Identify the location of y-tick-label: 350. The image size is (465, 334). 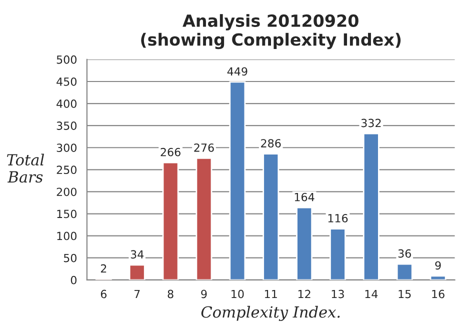
(66, 126).